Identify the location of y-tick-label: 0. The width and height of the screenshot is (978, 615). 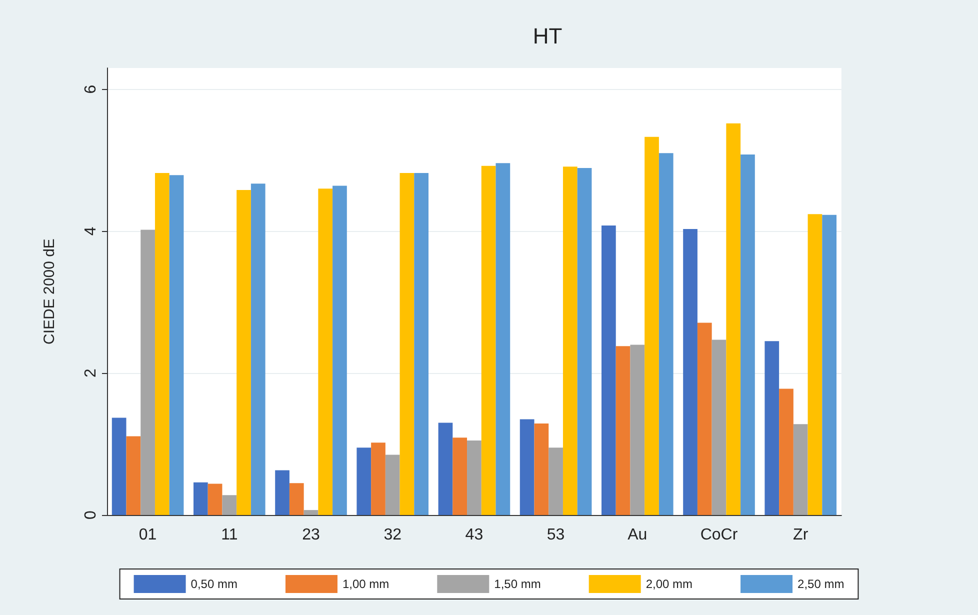
(91, 515).